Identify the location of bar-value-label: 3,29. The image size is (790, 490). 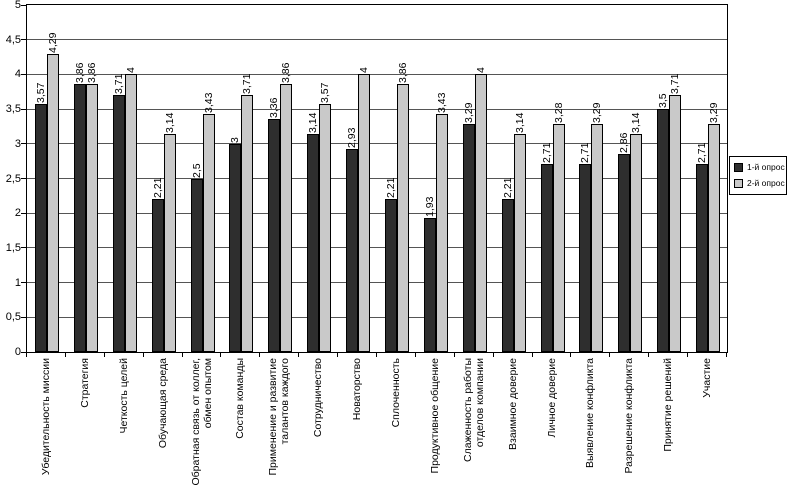
(714, 102).